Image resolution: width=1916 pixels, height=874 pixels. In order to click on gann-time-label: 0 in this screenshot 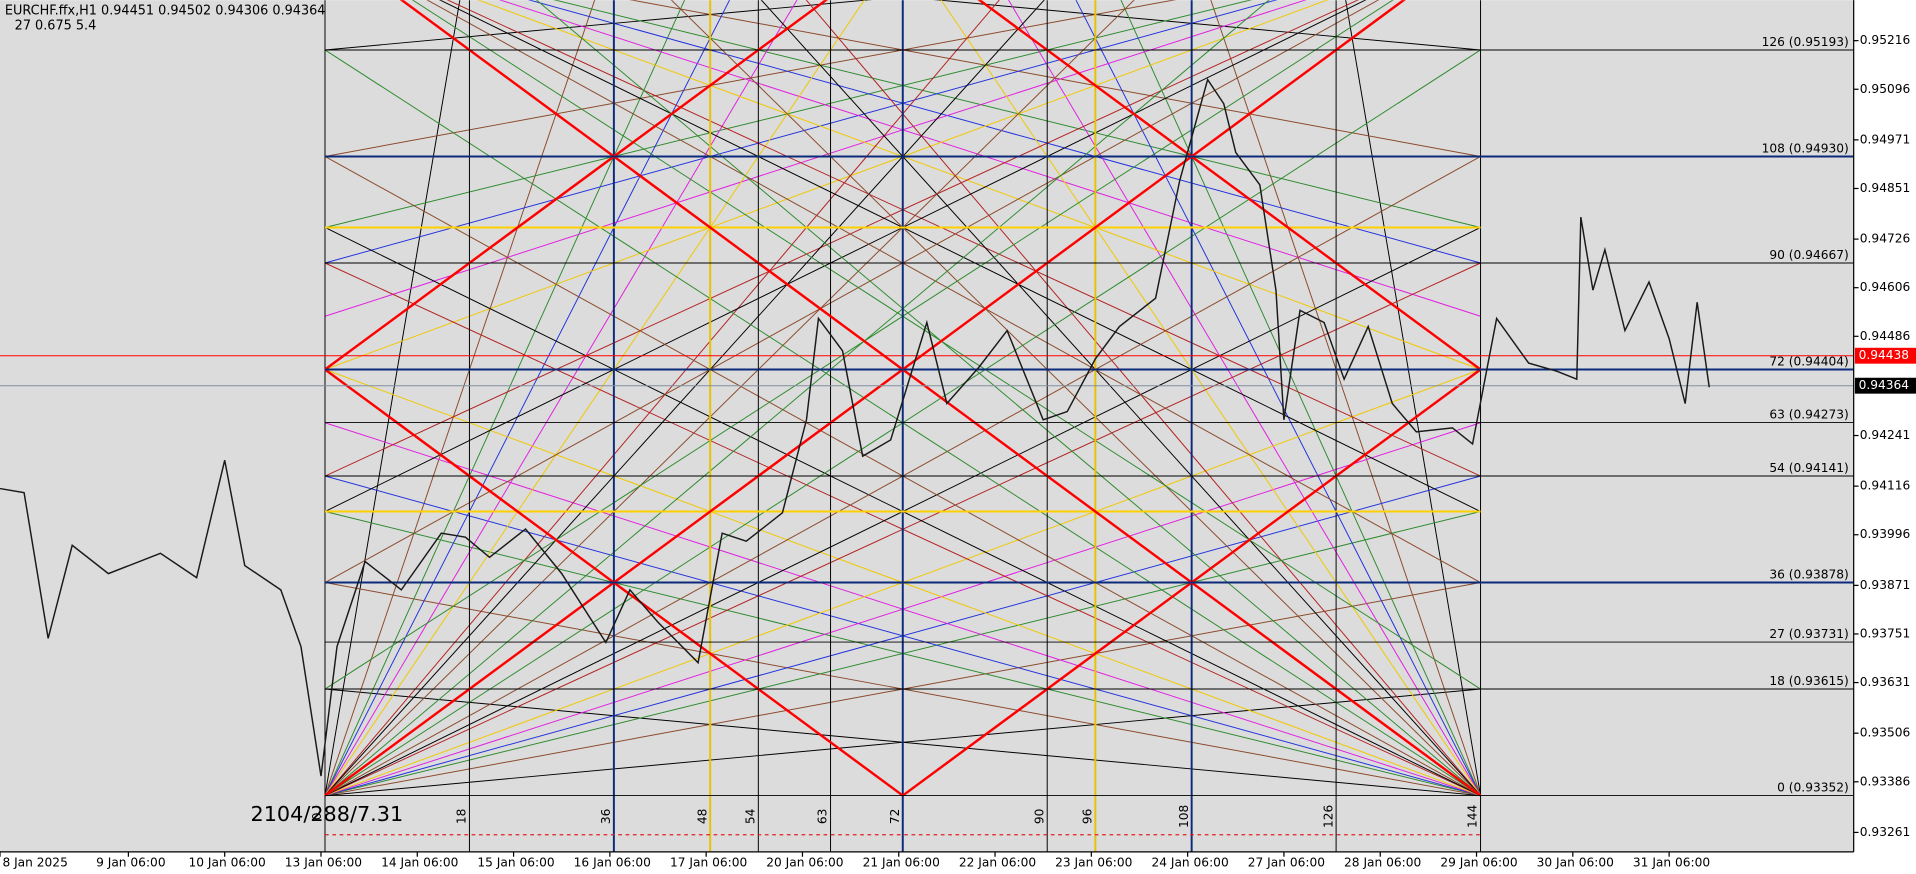, I will do `click(317, 817)`.